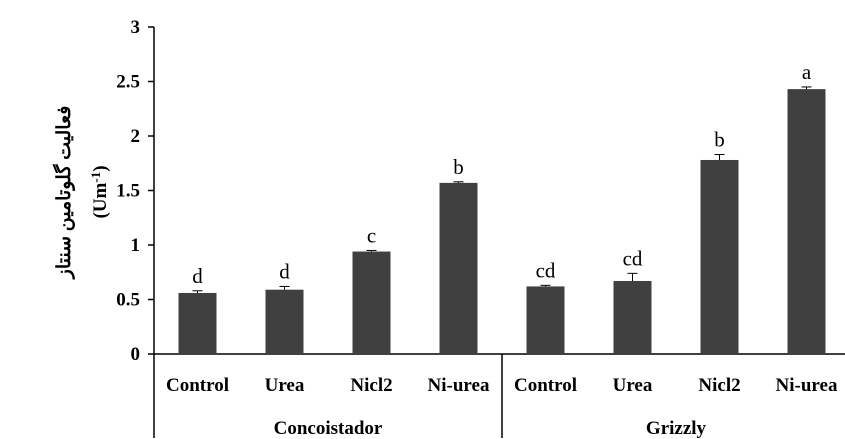 This screenshot has width=845, height=439. I want to click on y-tick-label: 1.5, so click(128, 191).